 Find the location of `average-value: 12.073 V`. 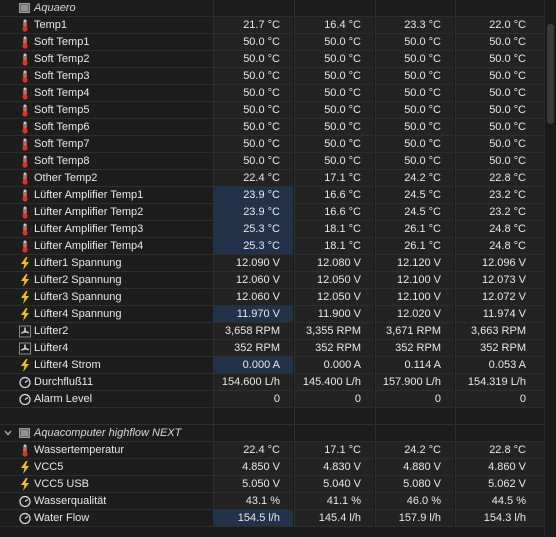

average-value: 12.073 V is located at coordinates (503, 280).